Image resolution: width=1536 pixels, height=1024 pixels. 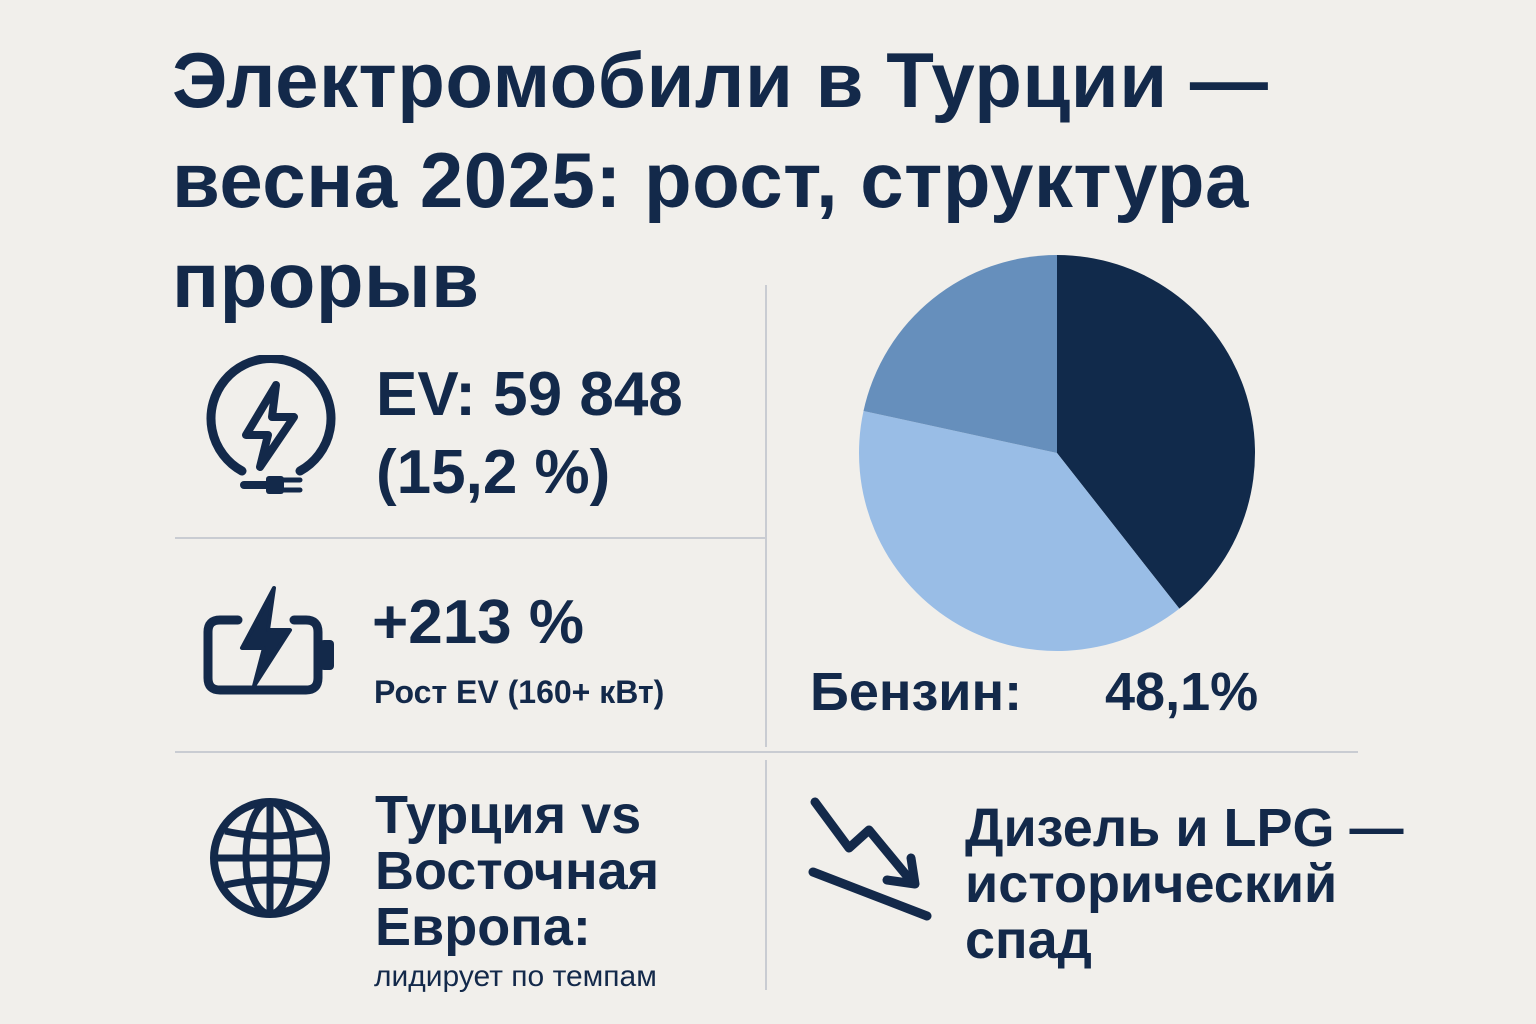 What do you see at coordinates (517, 871) in the screenshot?
I see `compare-line-2: Восточная` at bounding box center [517, 871].